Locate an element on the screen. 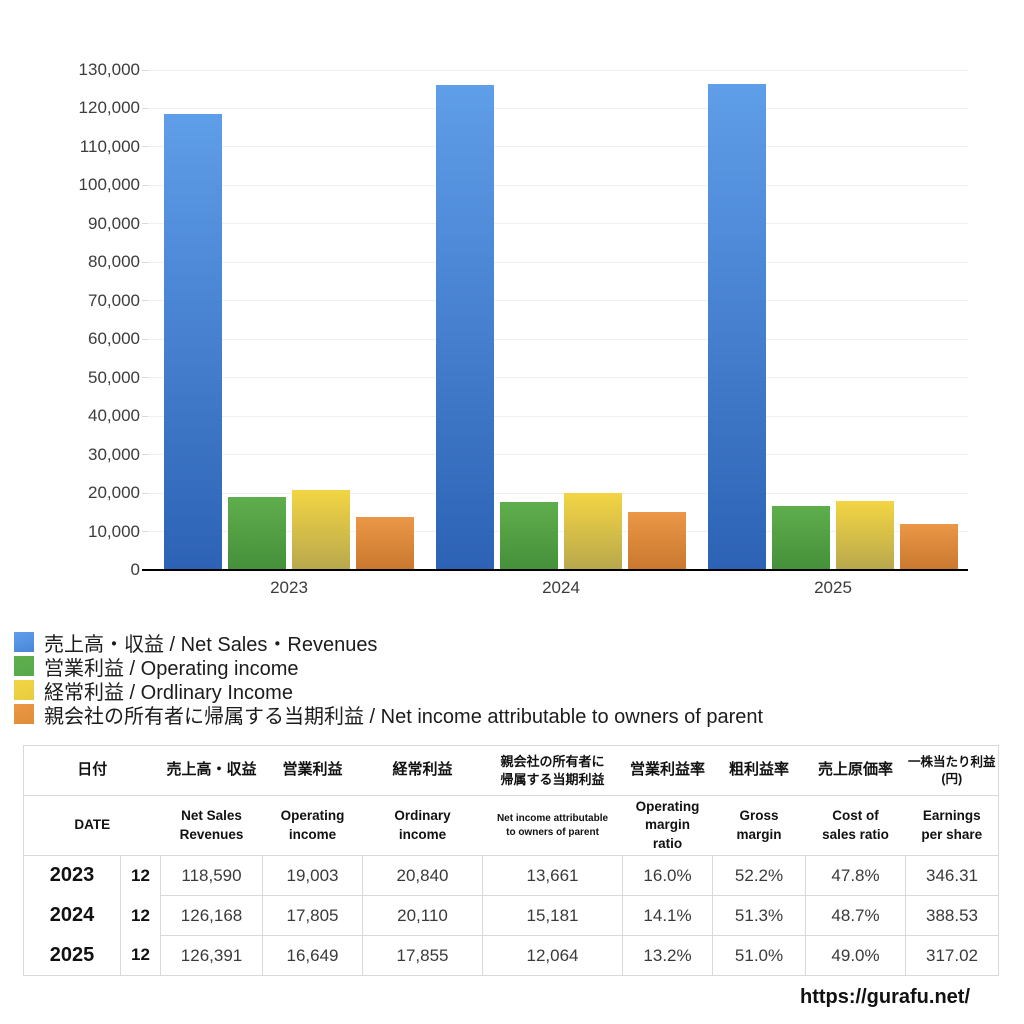  header-en-col-6: Gross margin is located at coordinates (759, 825).